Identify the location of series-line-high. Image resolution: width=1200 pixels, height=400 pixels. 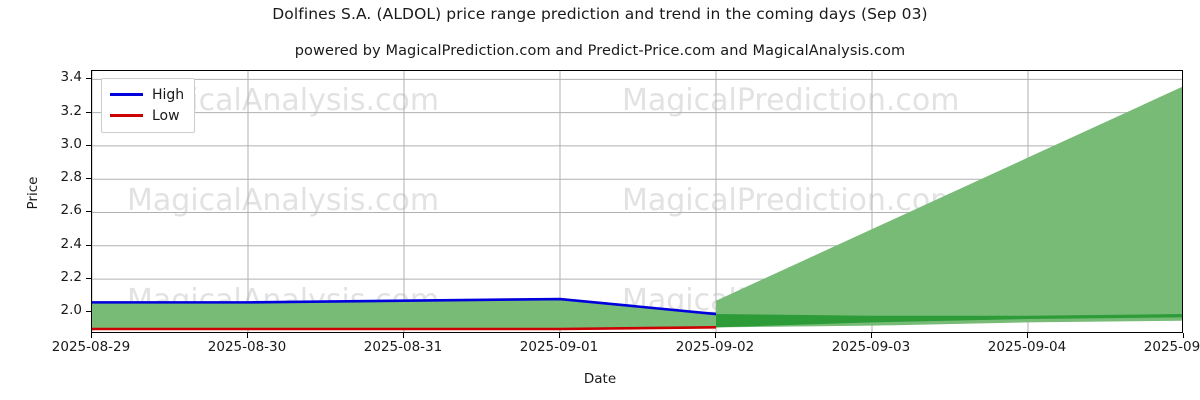
(404, 306).